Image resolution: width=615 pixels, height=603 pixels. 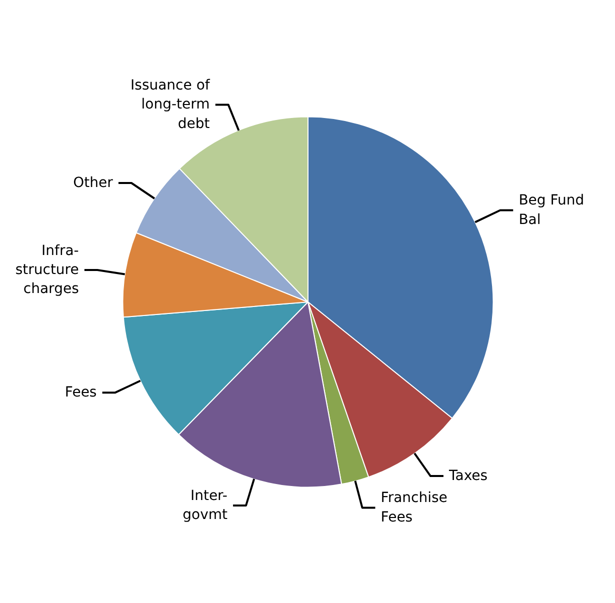 I want to click on slice-label: Inter- govmt, so click(x=205, y=506).